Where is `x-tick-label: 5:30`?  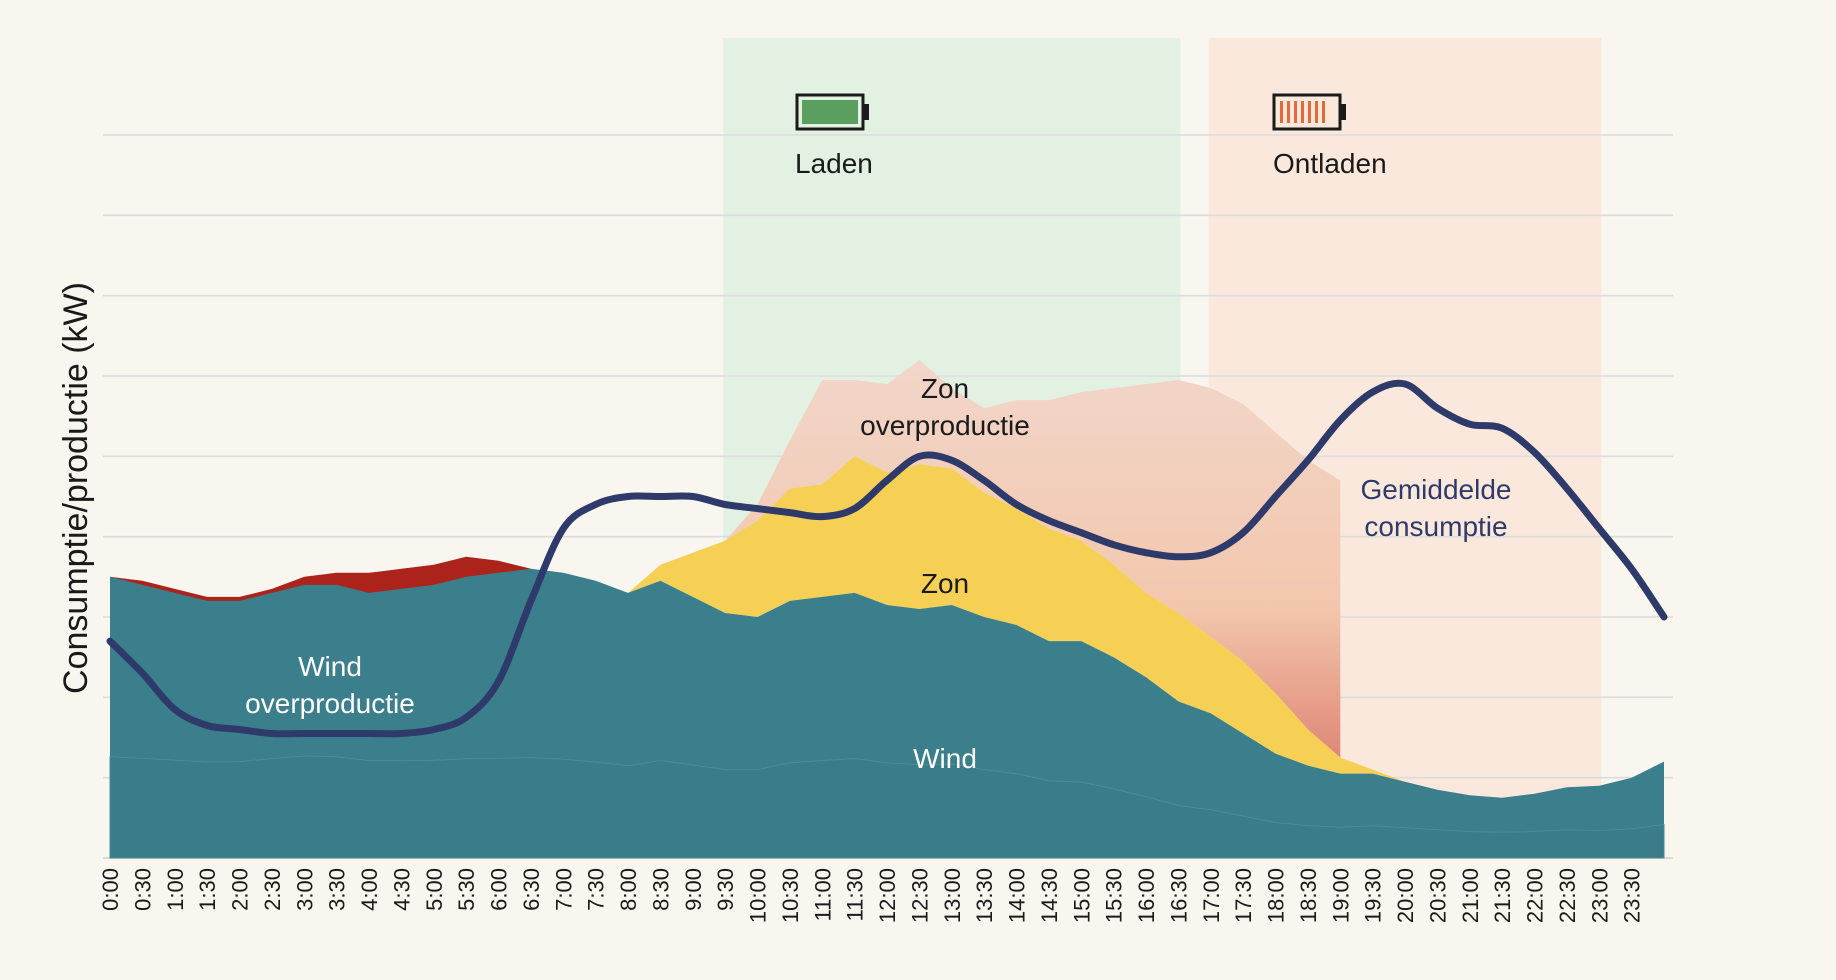 x-tick-label: 5:30 is located at coordinates (466, 889).